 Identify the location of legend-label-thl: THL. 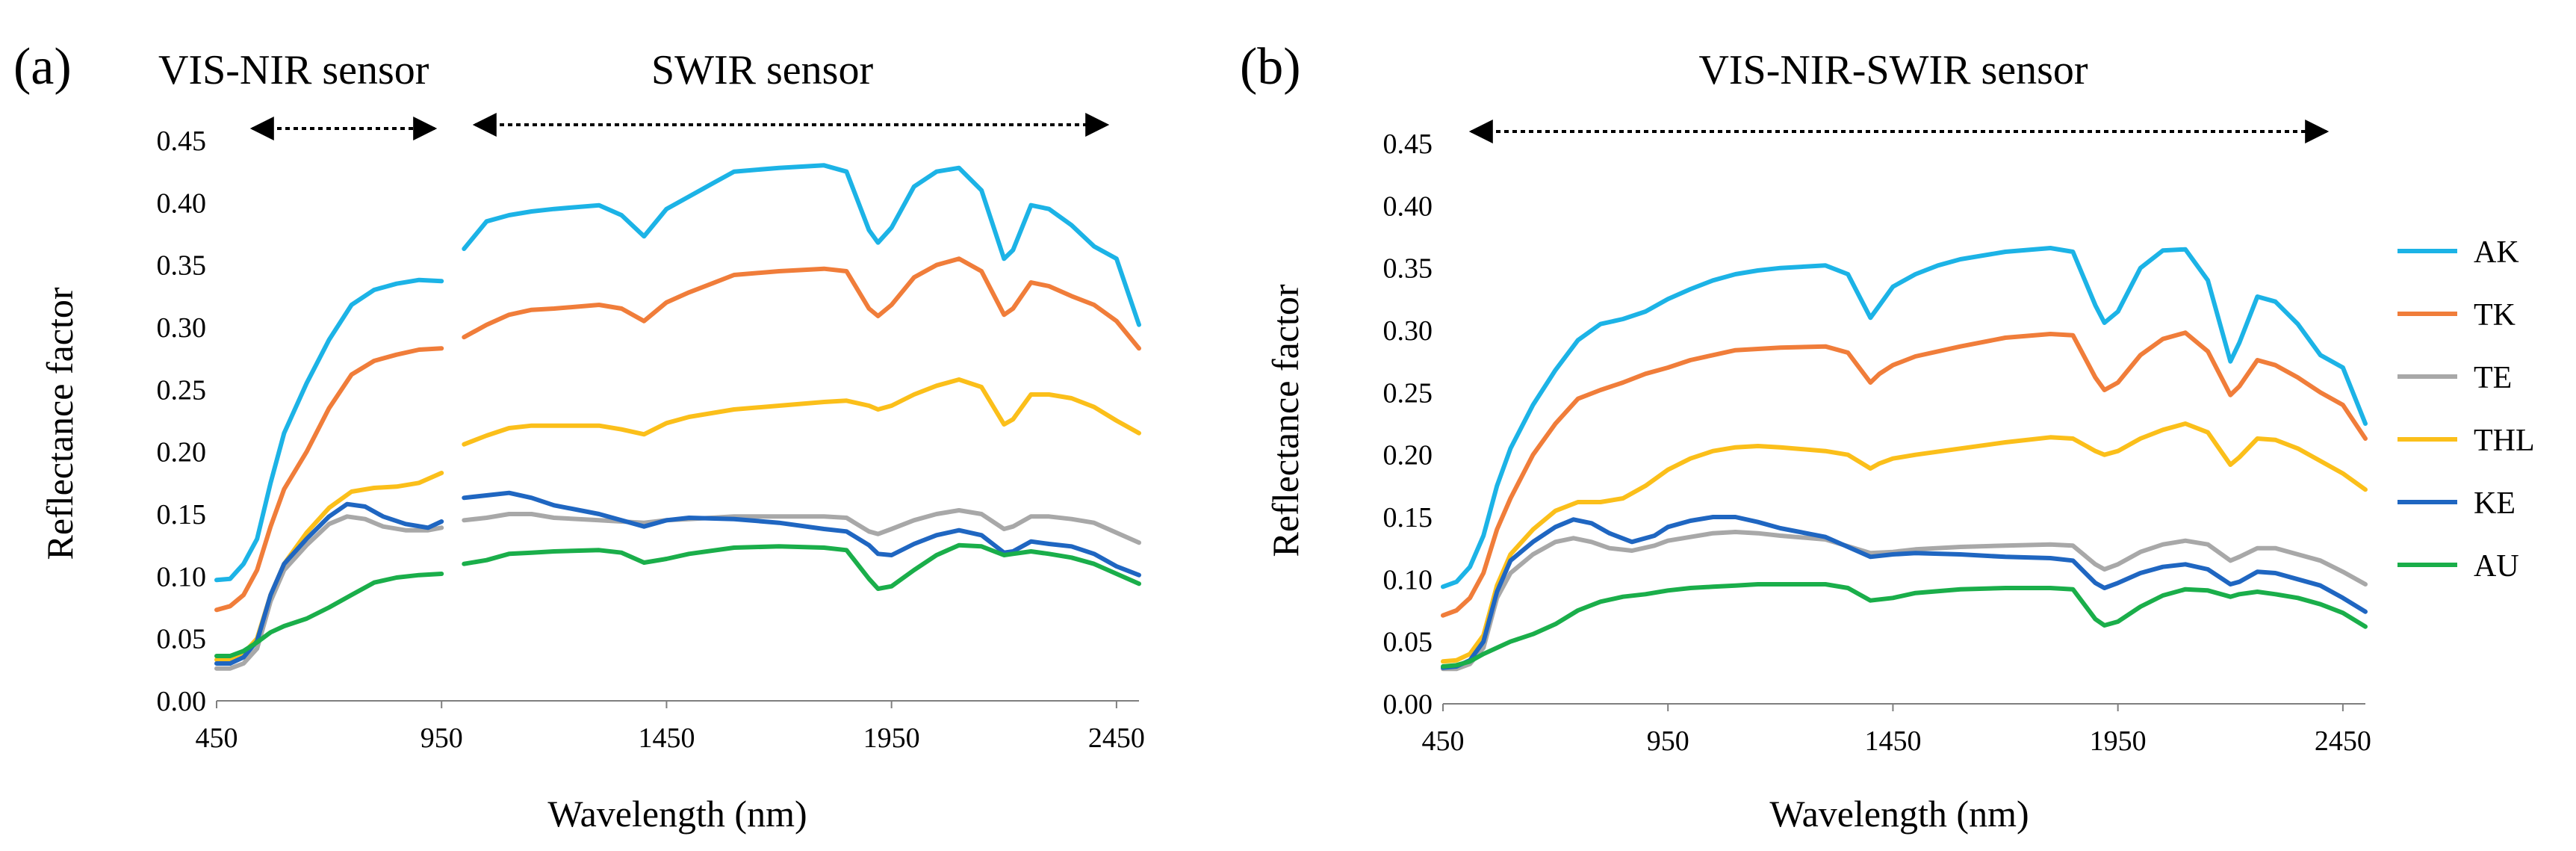
(2505, 441).